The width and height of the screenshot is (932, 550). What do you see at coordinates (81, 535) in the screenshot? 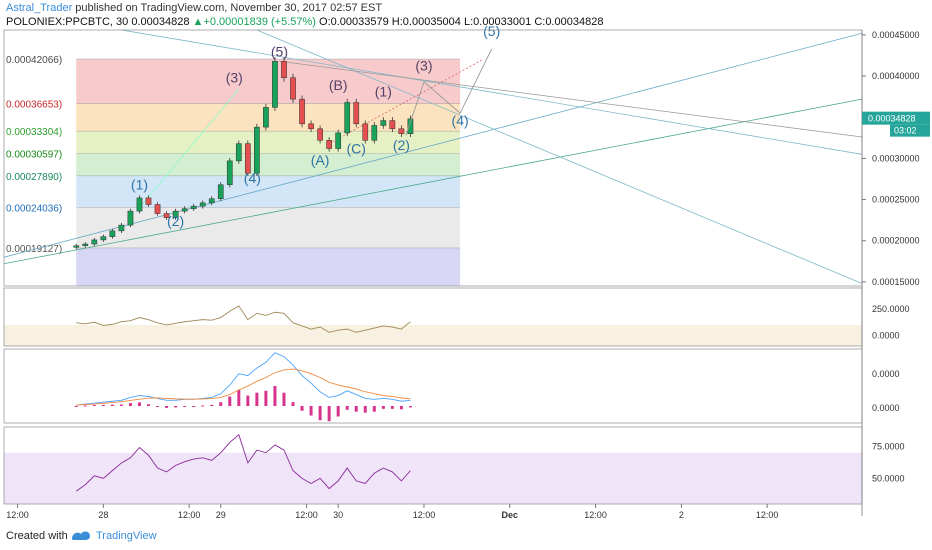
I see `tradingview-logo-icon` at bounding box center [81, 535].